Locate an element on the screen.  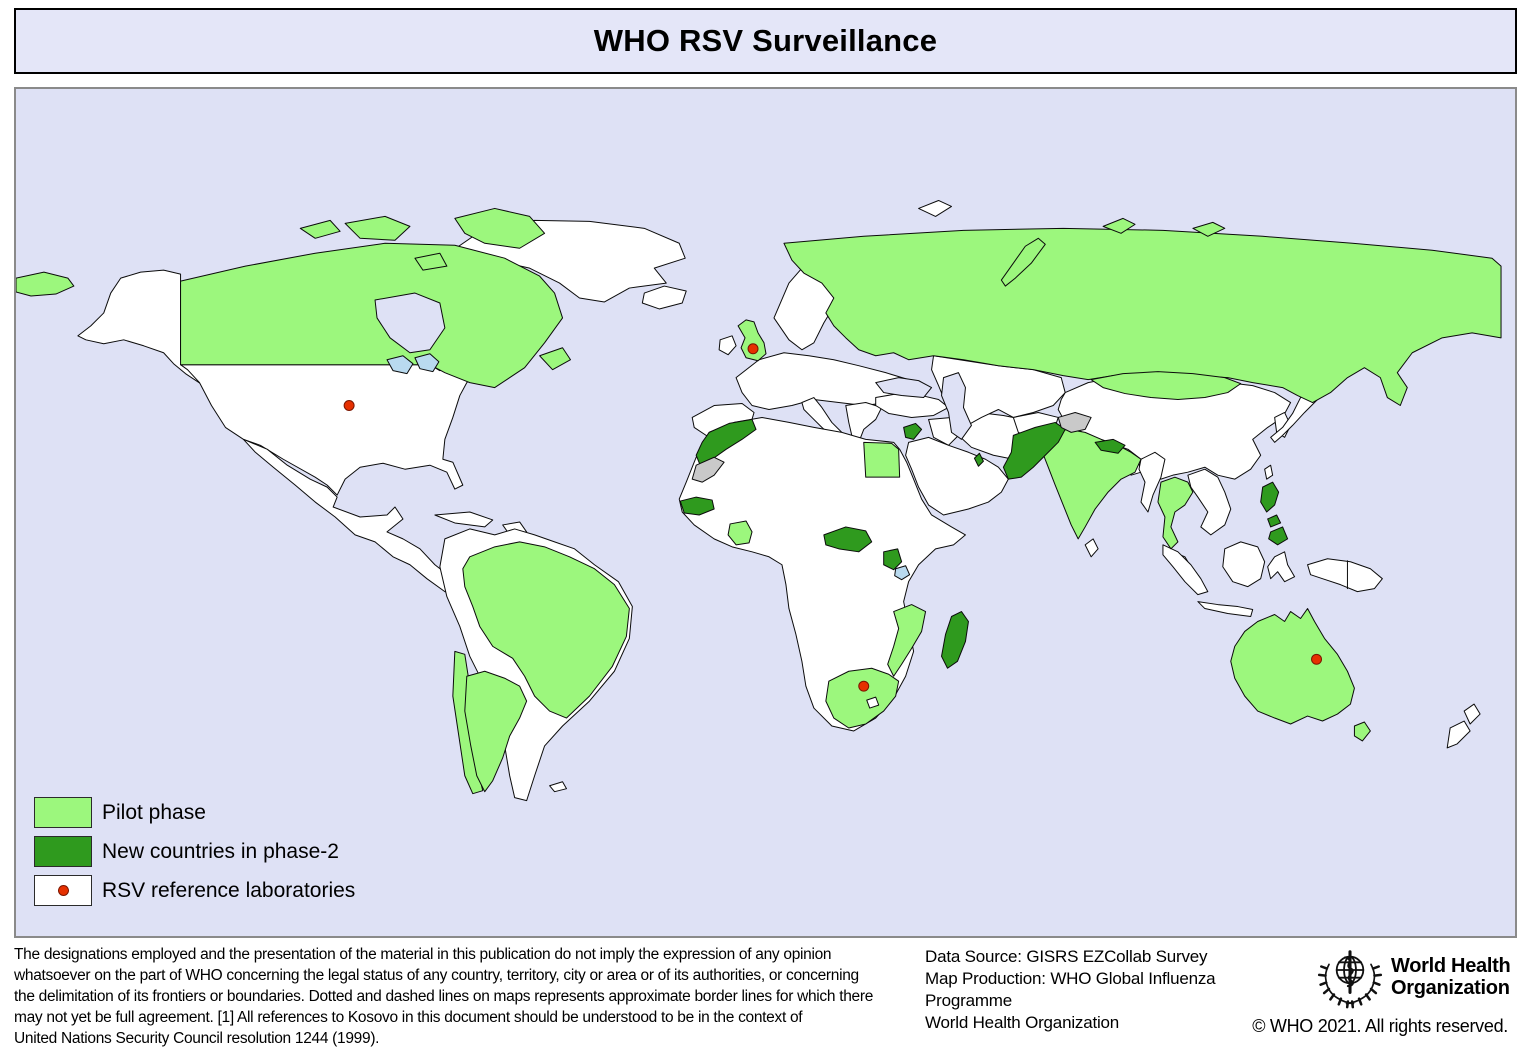
legend-item-pilot: Pilot phase is located at coordinates (194, 812).